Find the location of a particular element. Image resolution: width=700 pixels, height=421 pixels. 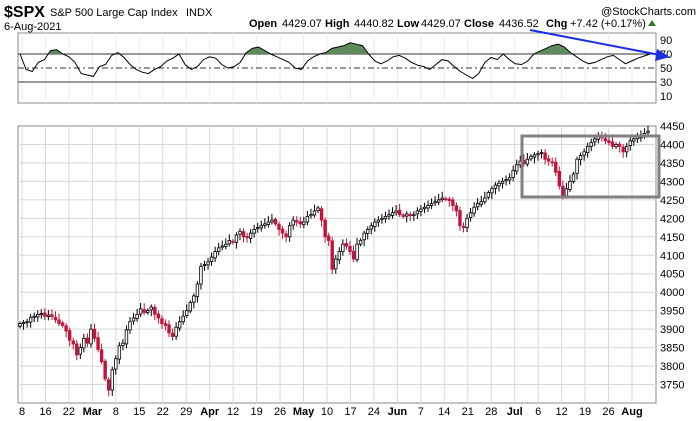

x-tick-label: 22 is located at coordinates (163, 412).